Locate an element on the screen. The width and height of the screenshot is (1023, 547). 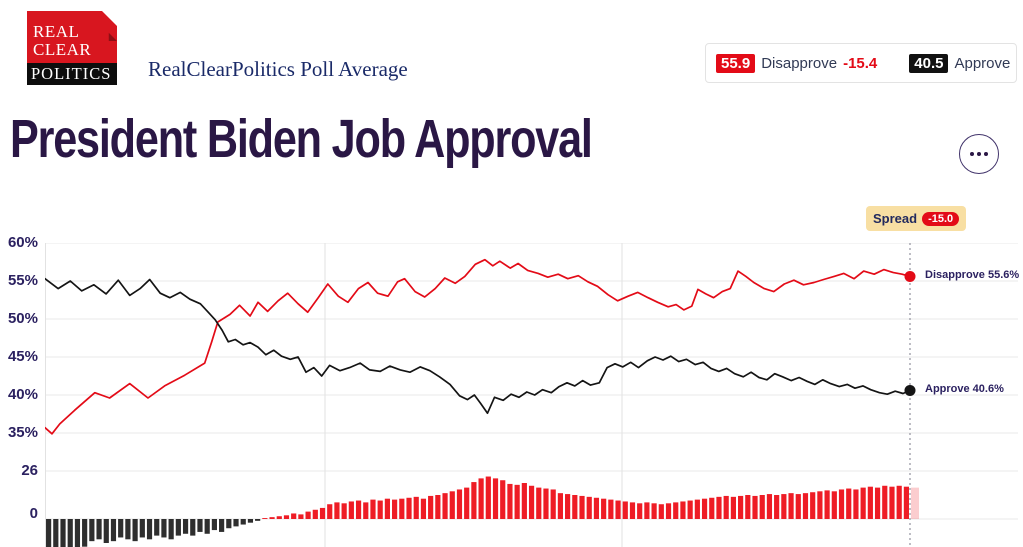
approve-value-badge: 40.5 is located at coordinates (929, 63).